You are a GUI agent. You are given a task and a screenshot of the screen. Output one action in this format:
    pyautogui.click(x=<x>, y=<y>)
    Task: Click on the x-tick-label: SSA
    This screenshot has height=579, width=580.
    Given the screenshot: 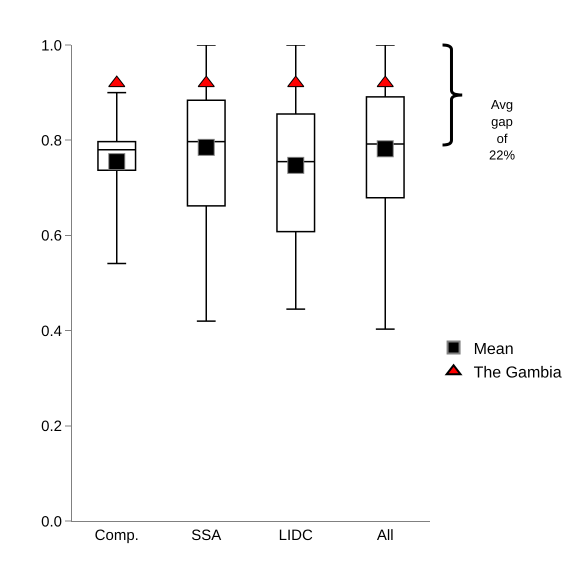 What is the action you would take?
    pyautogui.click(x=206, y=535)
    